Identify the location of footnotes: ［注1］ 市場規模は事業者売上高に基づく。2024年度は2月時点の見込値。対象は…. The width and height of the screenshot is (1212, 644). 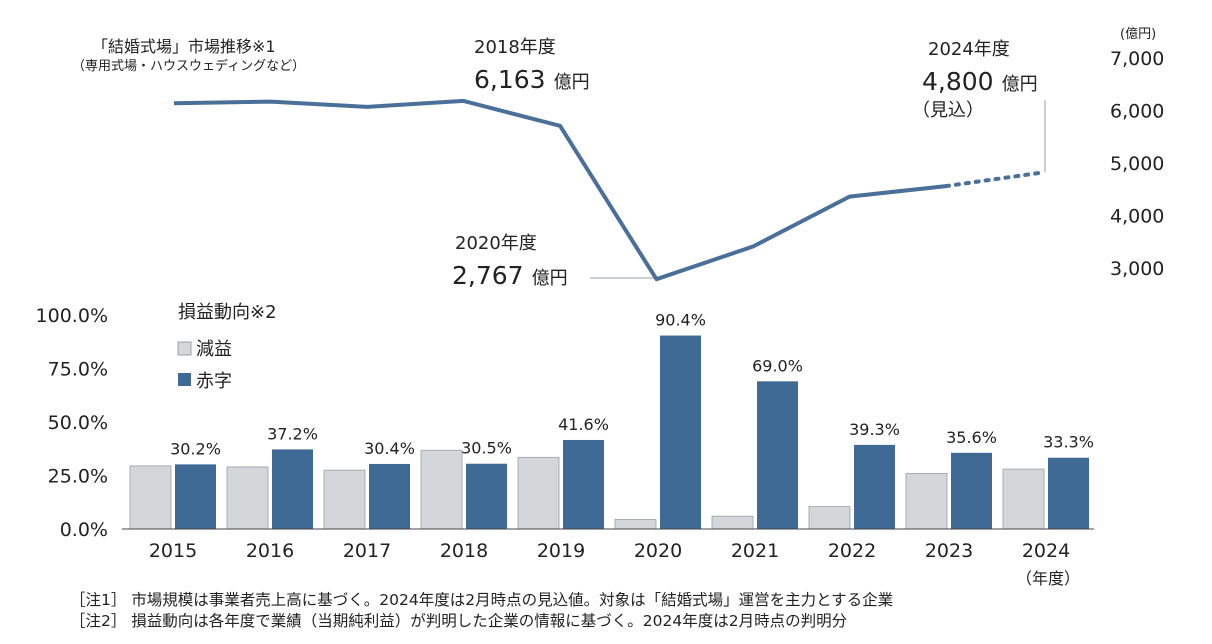
(481, 611).